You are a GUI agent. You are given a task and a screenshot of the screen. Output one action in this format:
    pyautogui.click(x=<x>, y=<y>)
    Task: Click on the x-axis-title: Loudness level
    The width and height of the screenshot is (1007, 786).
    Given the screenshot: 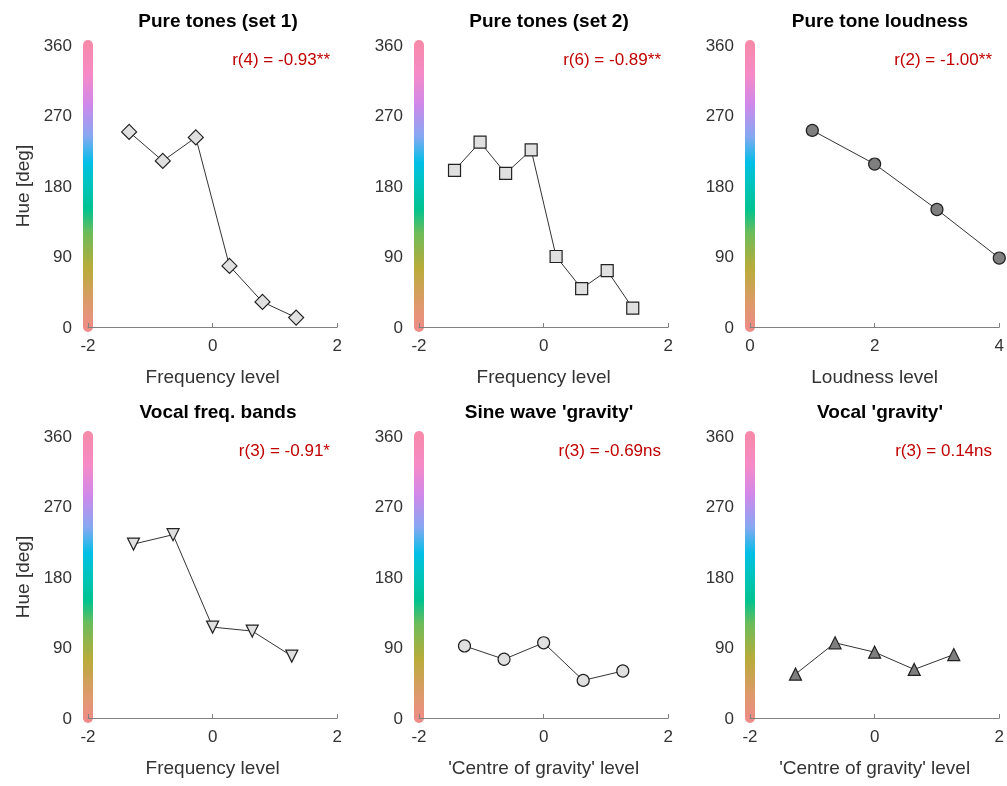 What is the action you would take?
    pyautogui.click(x=875, y=376)
    